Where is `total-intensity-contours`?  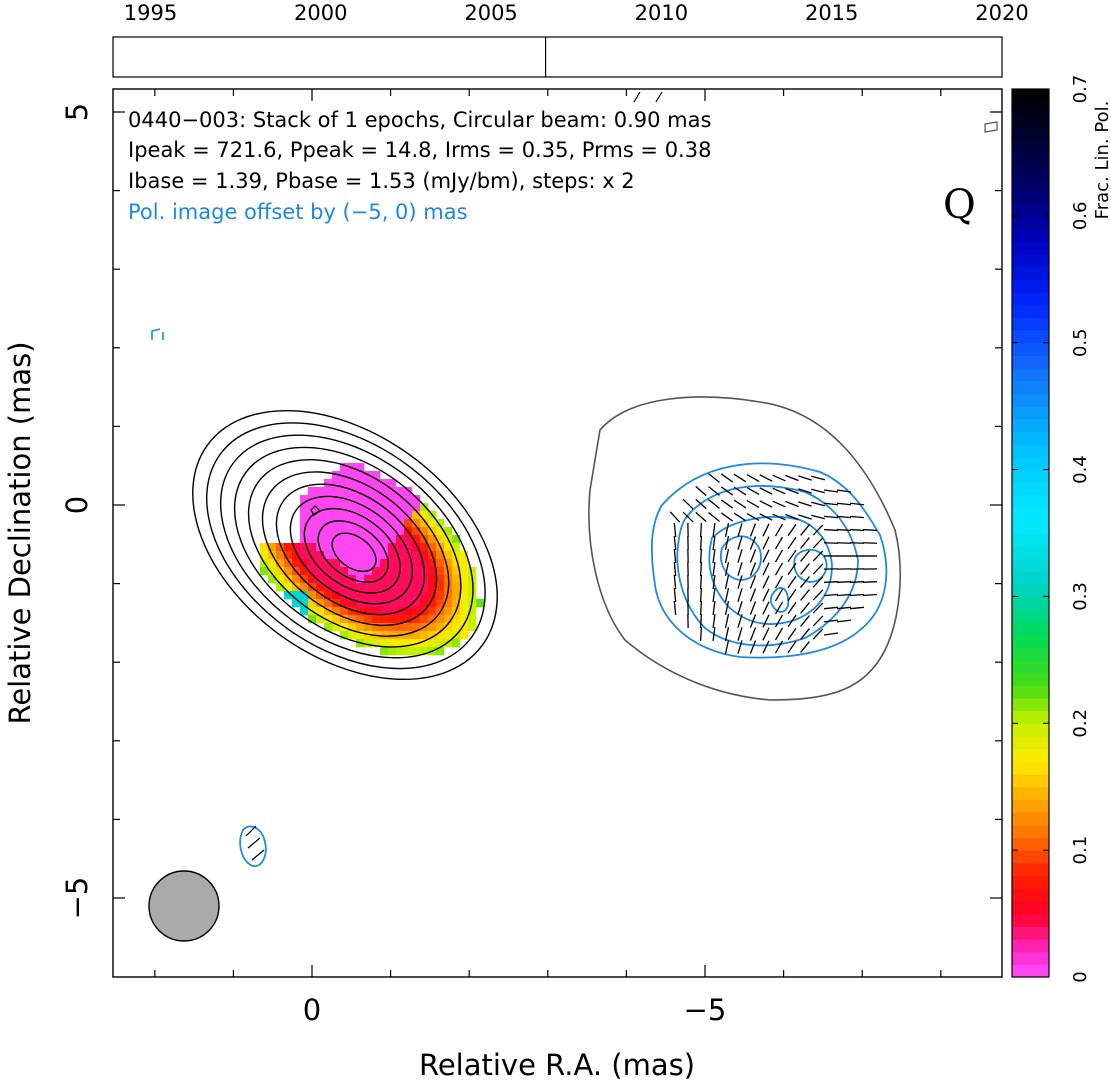
total-intensity-contours is located at coordinates (345, 545).